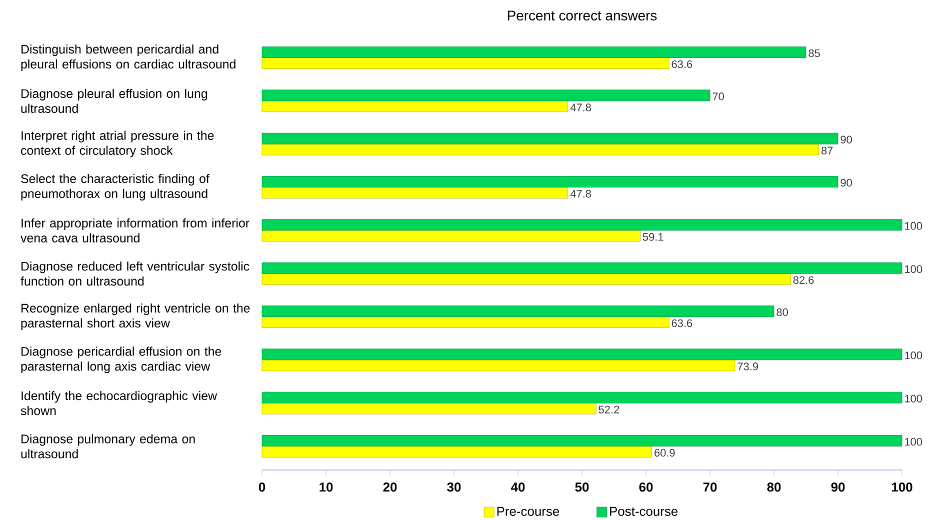 Image resolution: width=948 pixels, height=520 pixels. I want to click on x-tick-label: 0, so click(262, 487).